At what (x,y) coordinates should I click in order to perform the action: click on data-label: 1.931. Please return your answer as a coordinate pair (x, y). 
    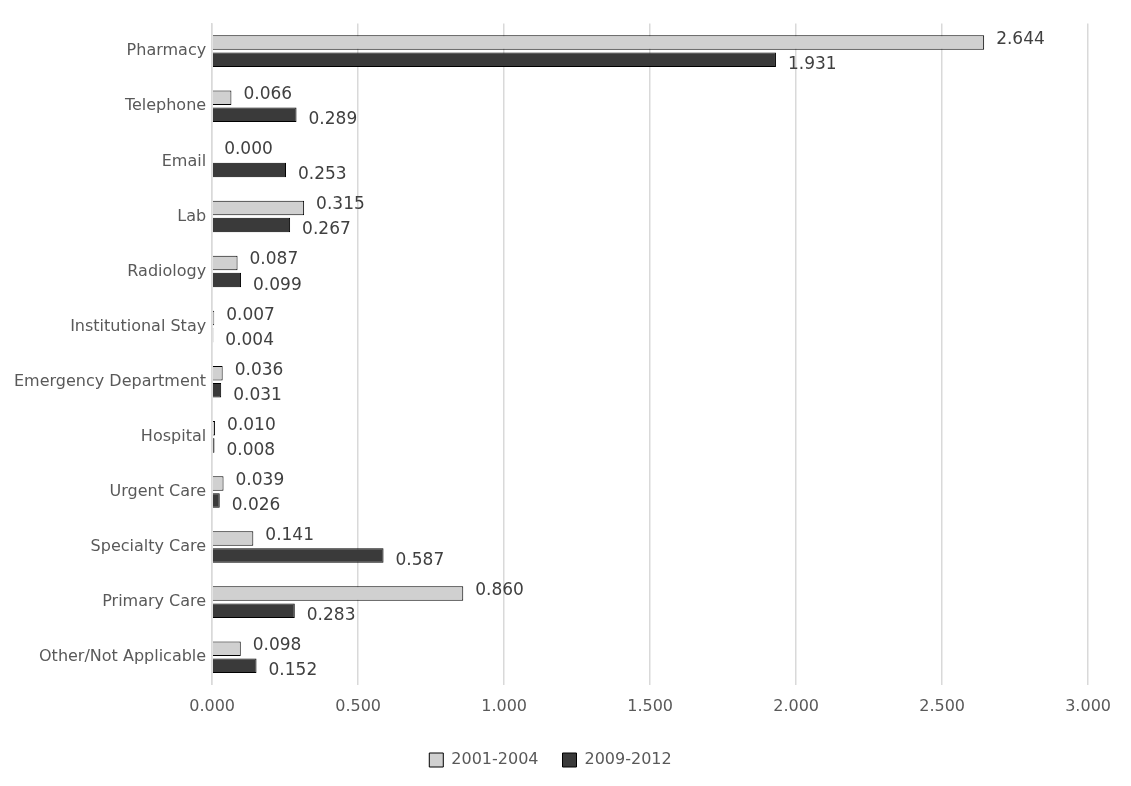
    Looking at the image, I should click on (812, 63).